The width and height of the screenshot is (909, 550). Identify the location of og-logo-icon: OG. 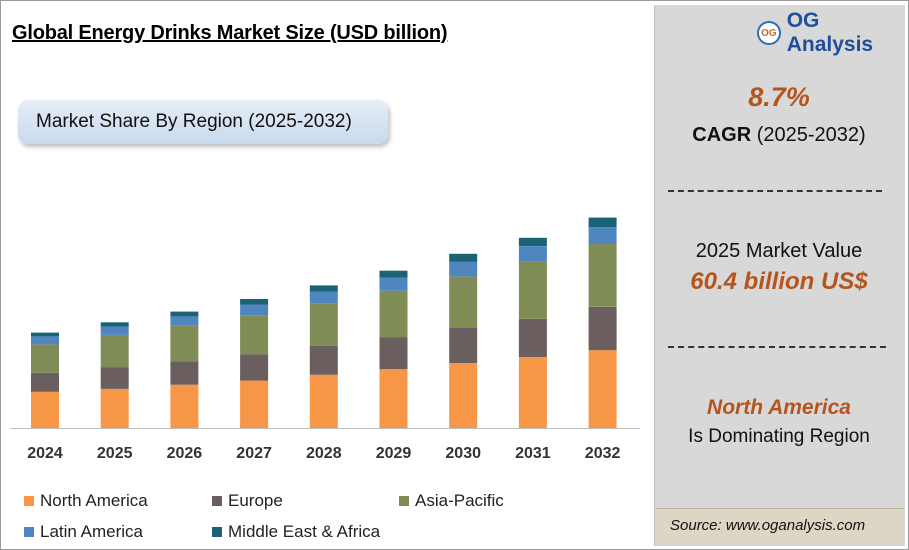
(769, 33).